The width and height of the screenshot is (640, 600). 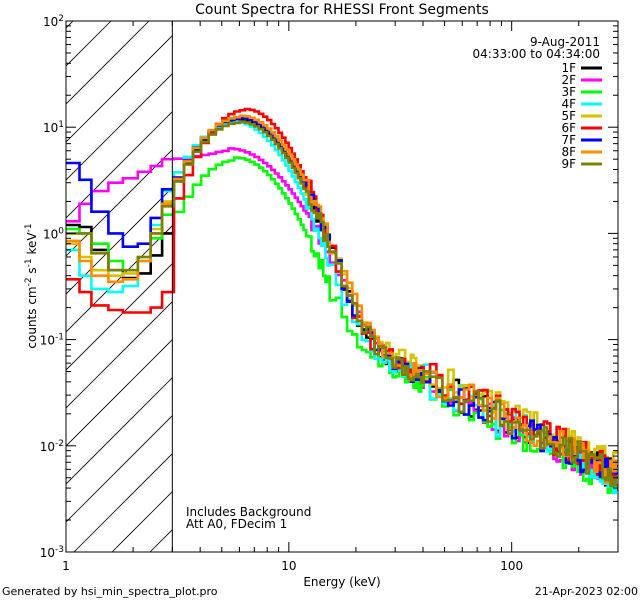 What do you see at coordinates (511, 566) in the screenshot?
I see `x-tick-label: 100` at bounding box center [511, 566].